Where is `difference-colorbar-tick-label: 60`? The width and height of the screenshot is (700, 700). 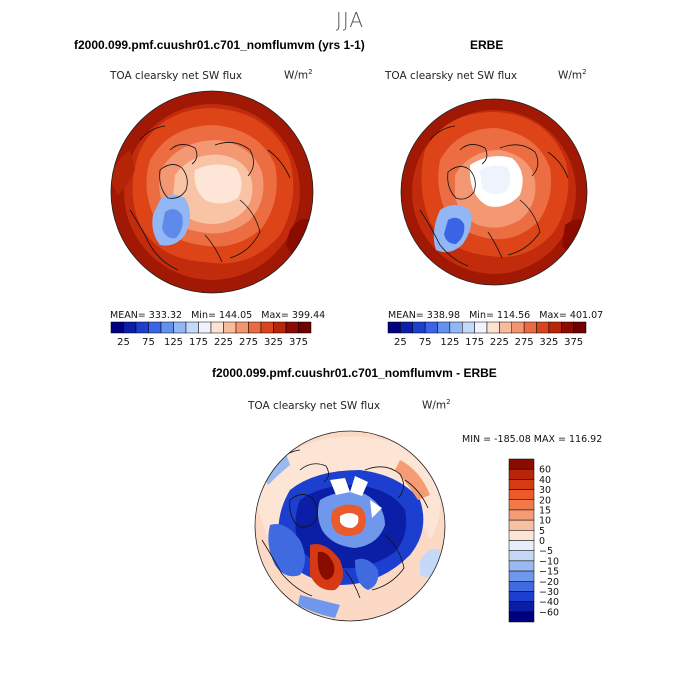
difference-colorbar-tick-label: 60 is located at coordinates (545, 470).